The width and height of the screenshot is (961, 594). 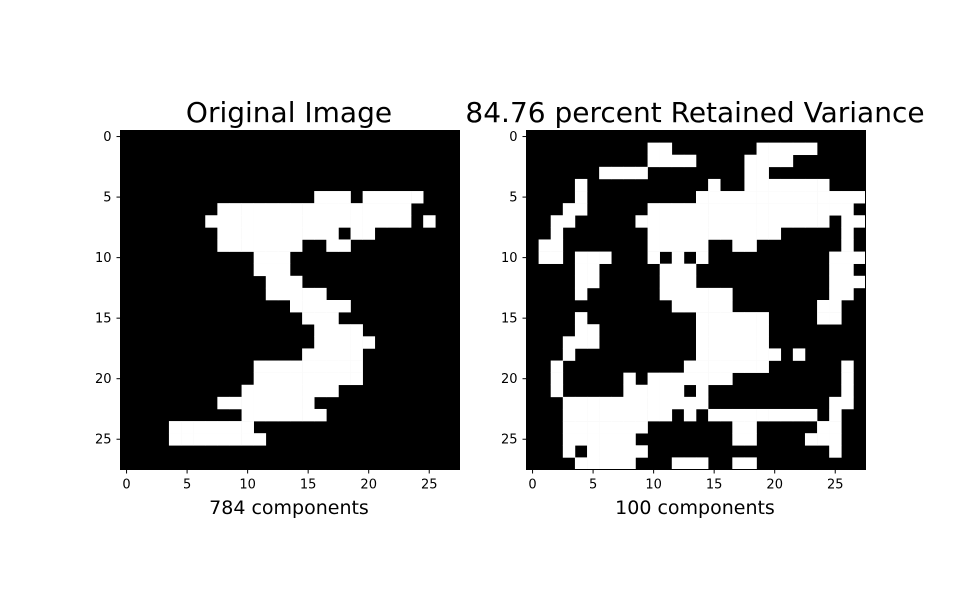 What do you see at coordinates (103, 319) in the screenshot?
I see `y-tick-label: 15` at bounding box center [103, 319].